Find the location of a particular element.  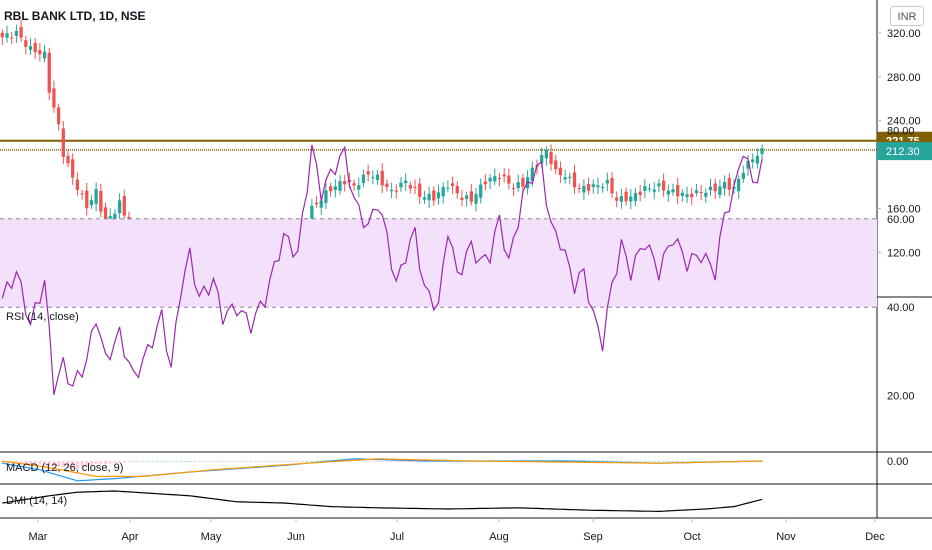

signal-line is located at coordinates (382, 467).